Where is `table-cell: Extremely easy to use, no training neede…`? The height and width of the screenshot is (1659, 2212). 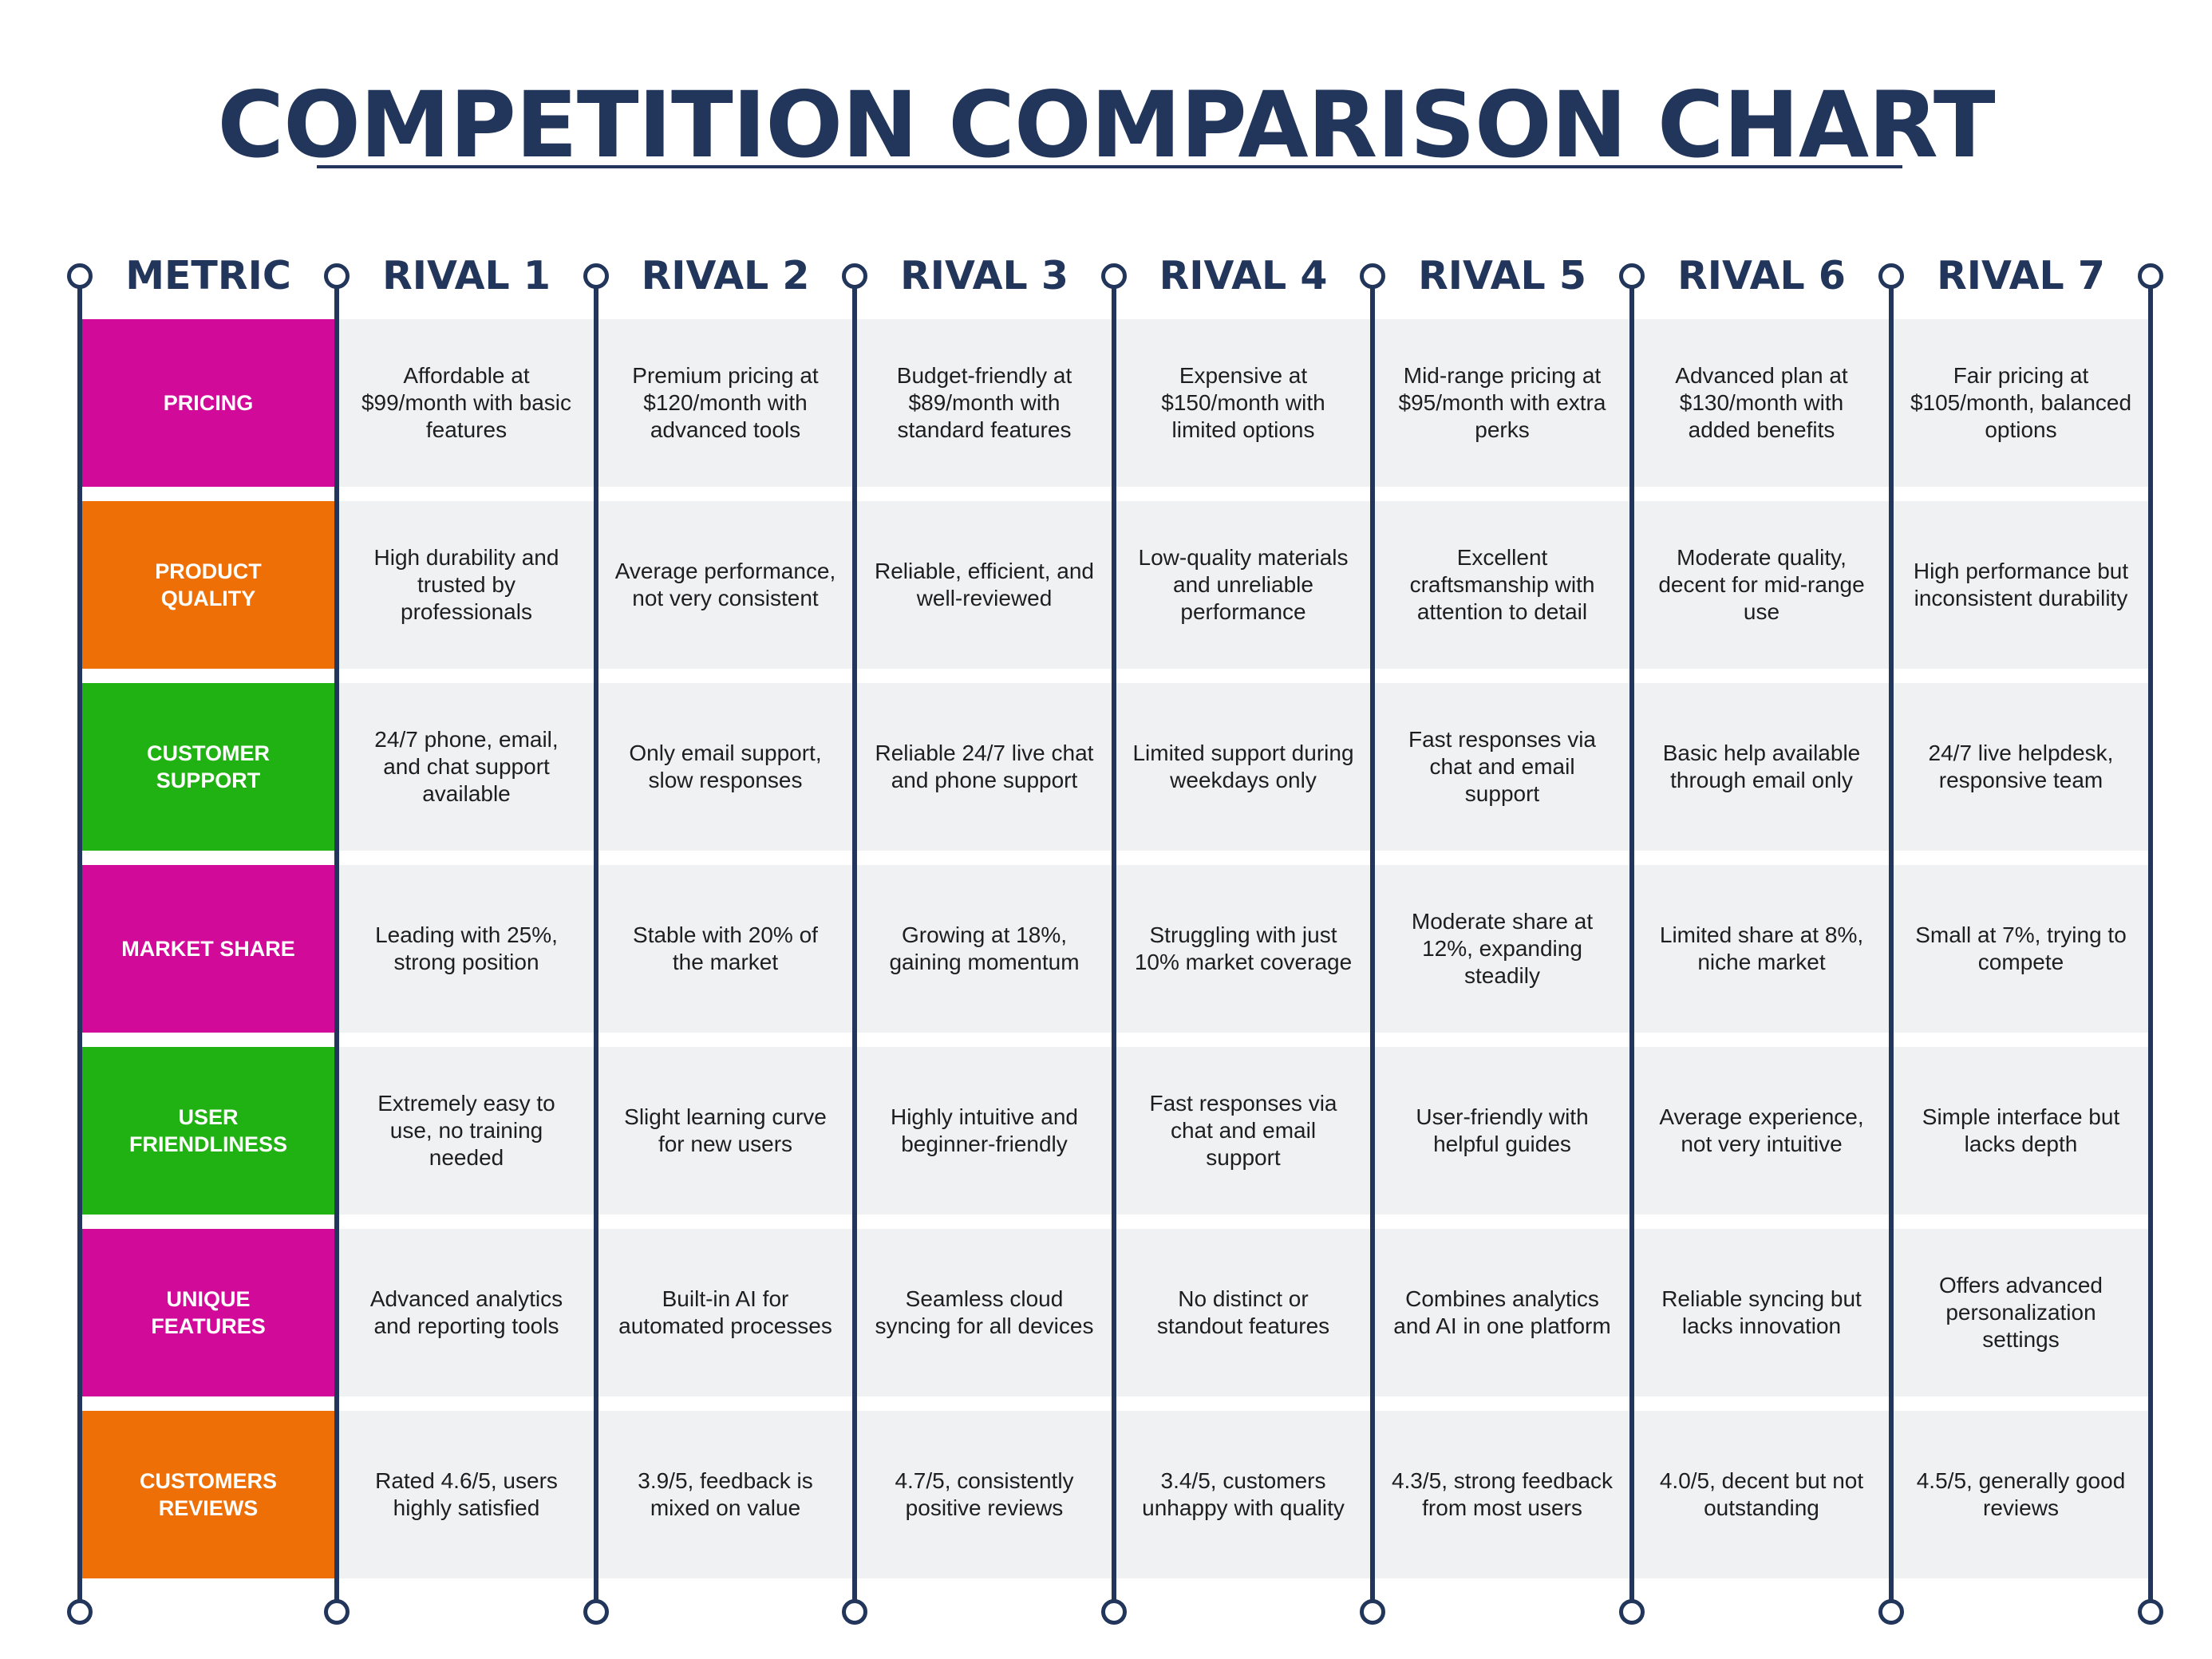
table-cell: Extremely easy to use, no training neede… is located at coordinates (466, 1130).